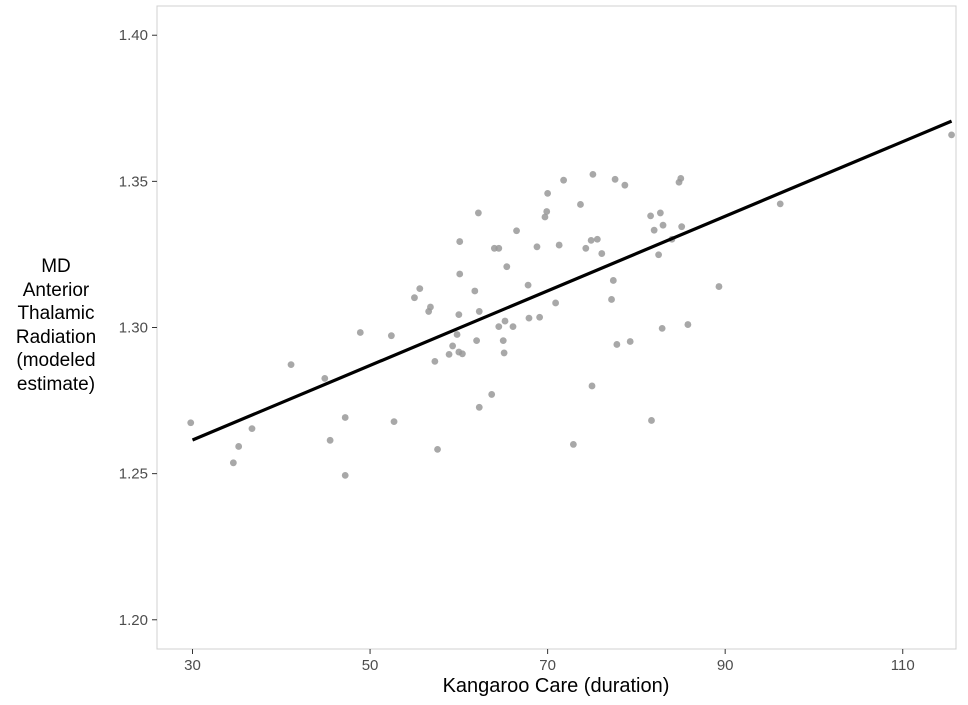 This screenshot has width=968, height=705. Describe the element at coordinates (547, 665) in the screenshot. I see `x-tick-label: 70` at that location.